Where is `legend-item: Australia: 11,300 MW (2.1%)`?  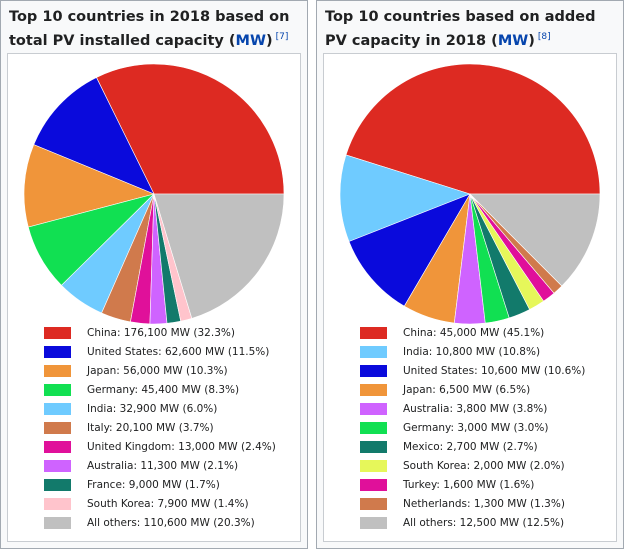
legend-item: Australia: 11,300 MW (2.1%) is located at coordinates (160, 465).